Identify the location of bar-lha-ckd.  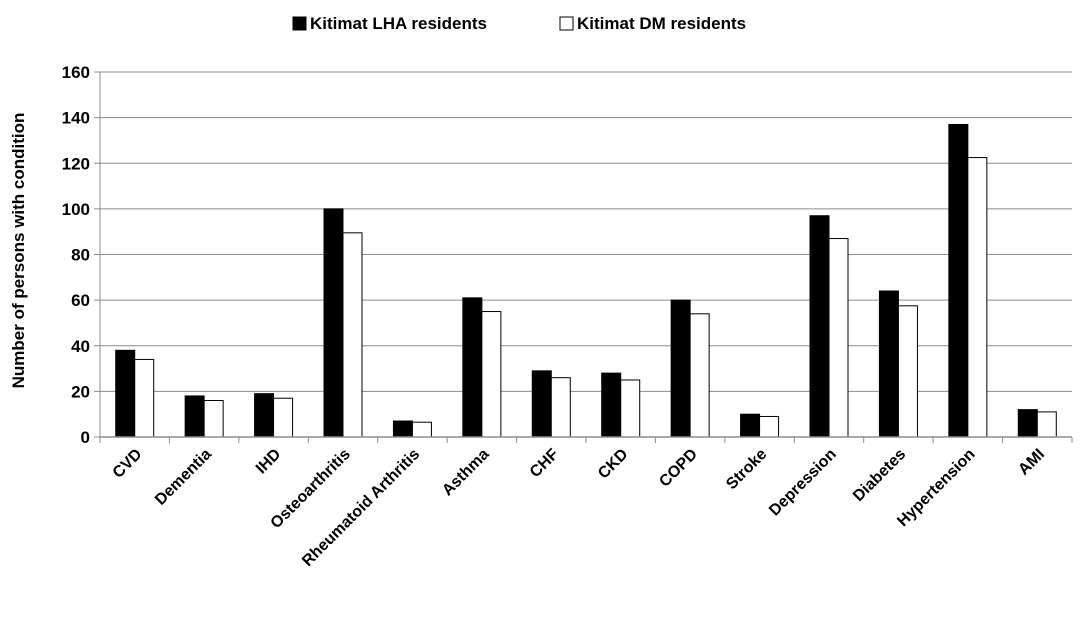
(611, 405).